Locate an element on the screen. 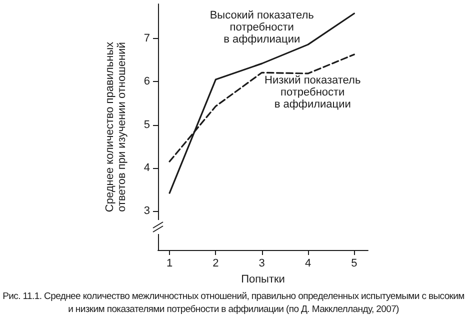  y-tick-label: 7 is located at coordinates (147, 38).